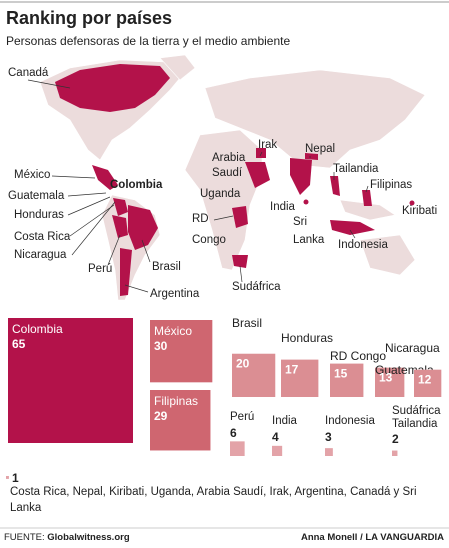 The image size is (449, 548). I want to click on square-value: 30, so click(161, 346).